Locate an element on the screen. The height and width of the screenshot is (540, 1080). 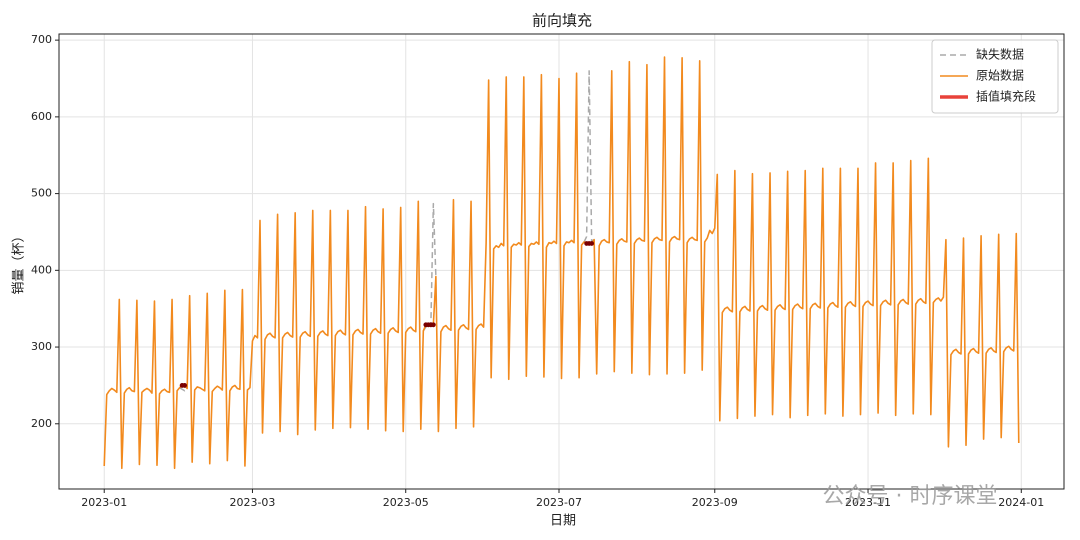
x-tick-label: 2023-11 is located at coordinates (868, 502).